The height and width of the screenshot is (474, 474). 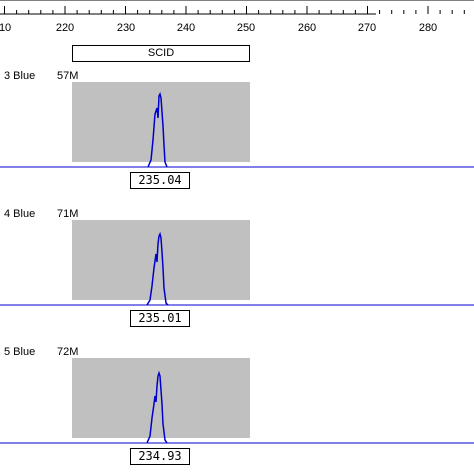 I want to click on bin-label-box: SCID, so click(x=161, y=53).